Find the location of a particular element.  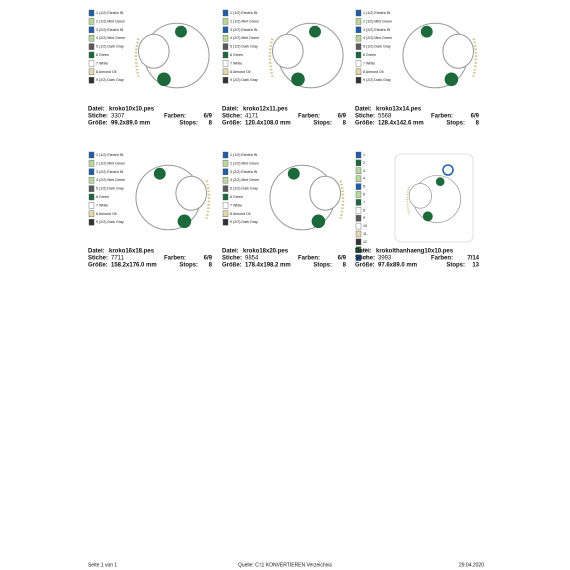

thread-label: 5 (1/2) Dark Gray is located at coordinates (377, 47).